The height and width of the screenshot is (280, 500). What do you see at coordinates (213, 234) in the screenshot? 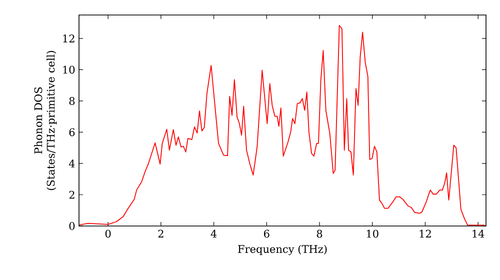
I see `x-tick-label: 4` at bounding box center [213, 234].